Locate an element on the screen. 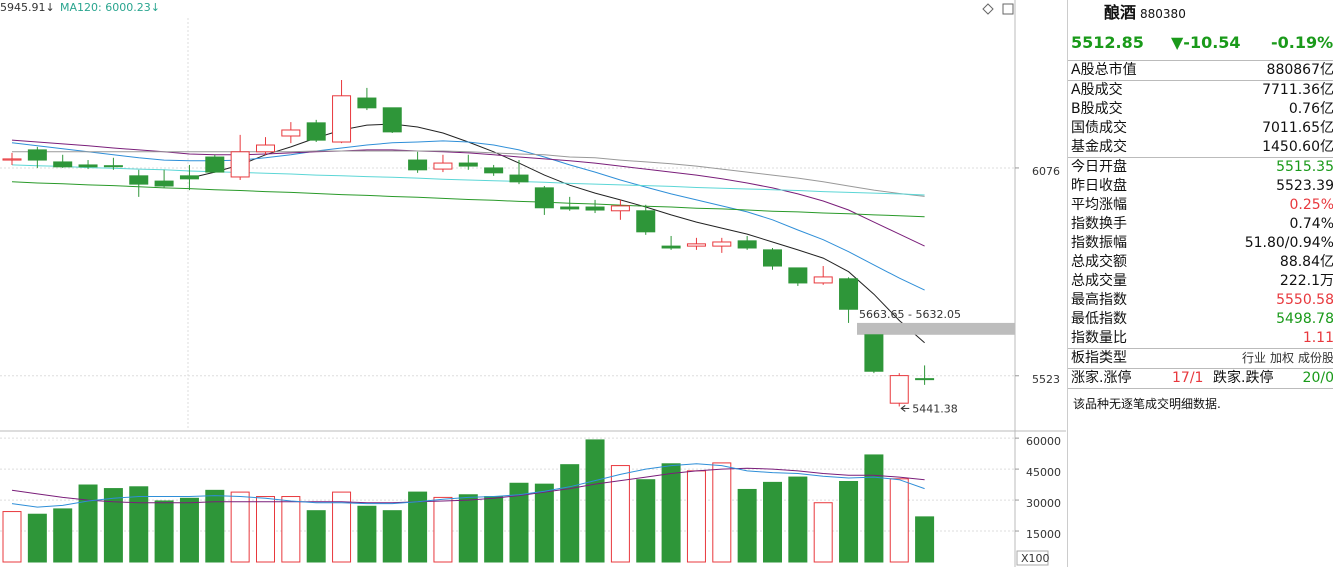 This screenshot has height=567, width=1333. stat-row: 指数振幅 51.80/0.94% is located at coordinates (1200, 243).